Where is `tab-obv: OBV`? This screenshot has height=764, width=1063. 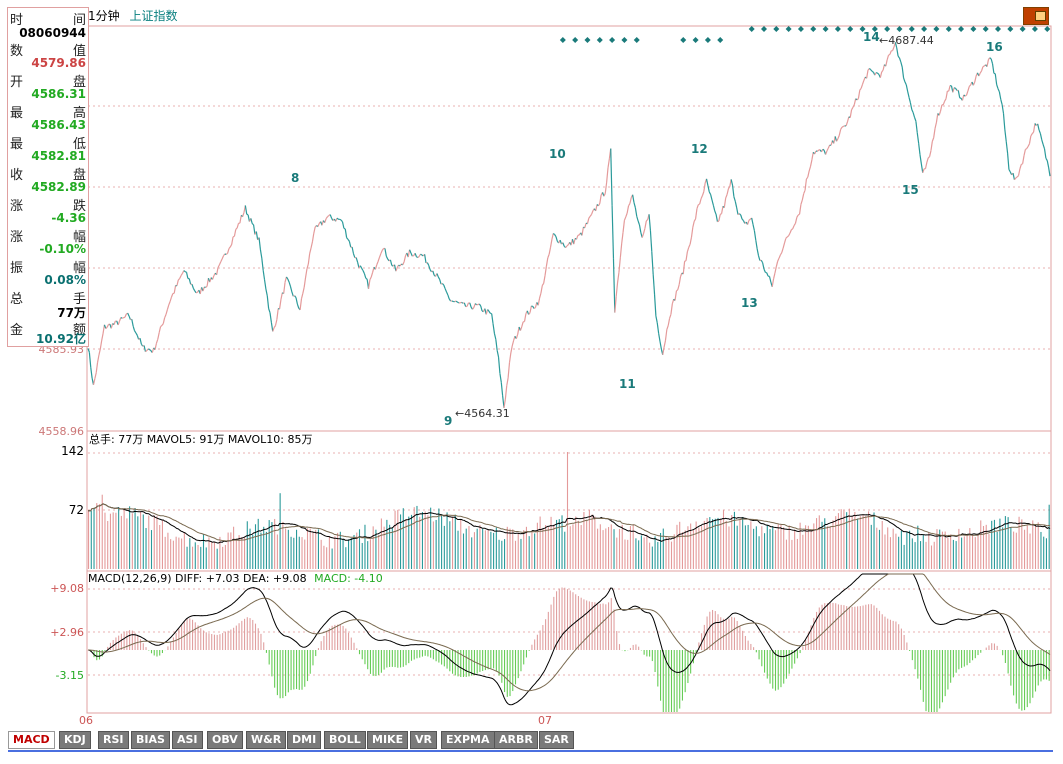
tab-obv: OBV is located at coordinates (225, 740).